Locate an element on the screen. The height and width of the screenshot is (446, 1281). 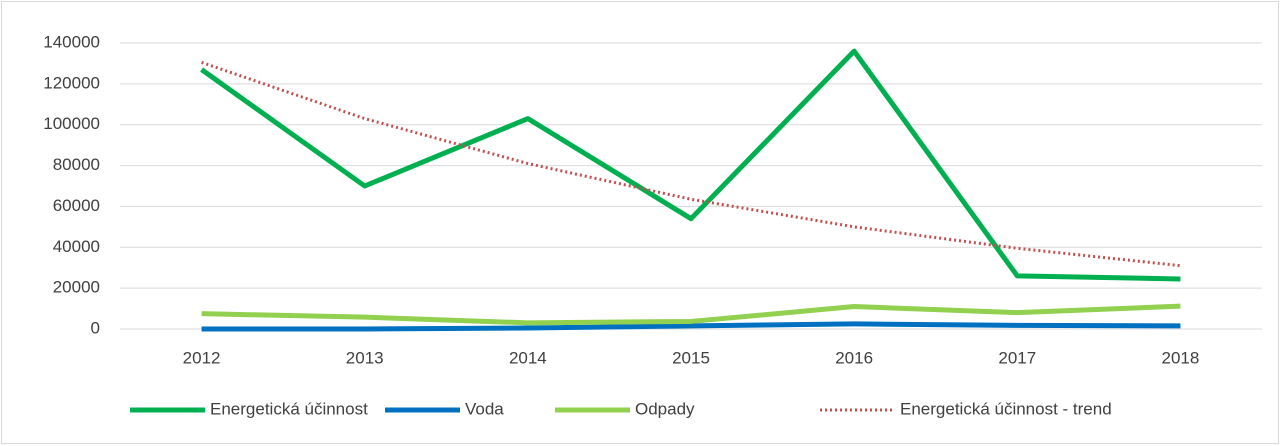
x-tick-label: 2013 is located at coordinates (365, 357).